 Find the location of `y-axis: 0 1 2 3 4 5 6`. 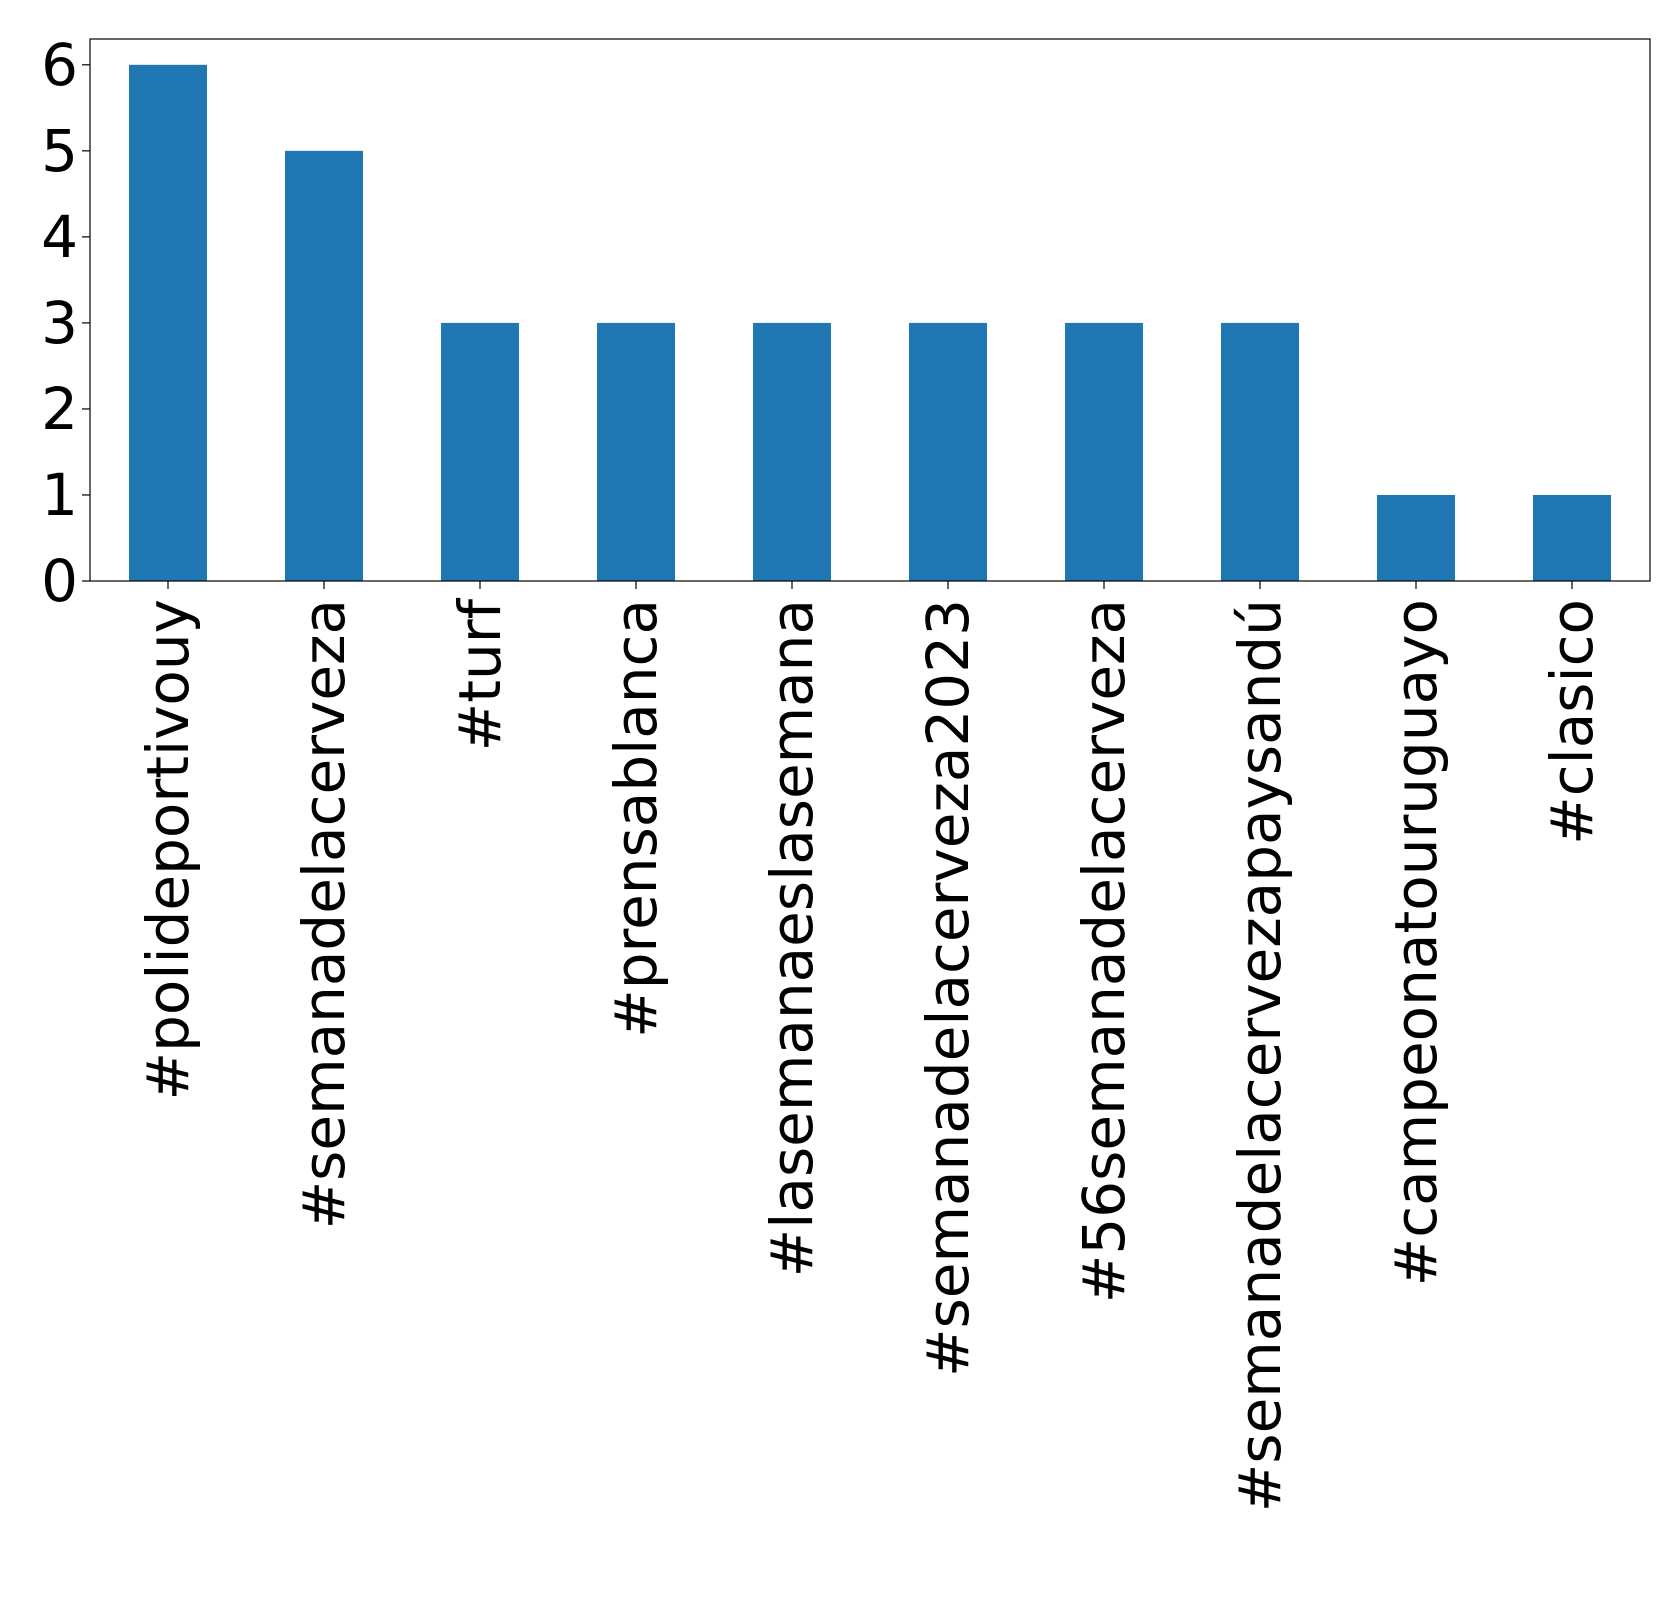

y-axis: 0 1 2 3 4 5 6 is located at coordinates (65, 323).